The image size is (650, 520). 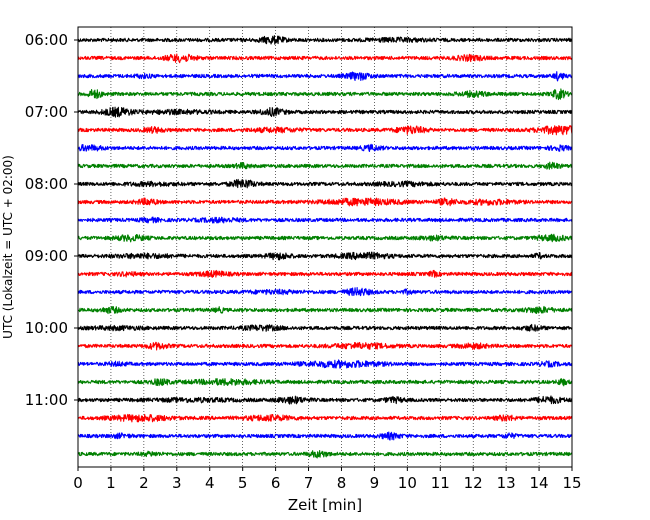 What do you see at coordinates (144, 483) in the screenshot?
I see `x-tick-label: 2` at bounding box center [144, 483].